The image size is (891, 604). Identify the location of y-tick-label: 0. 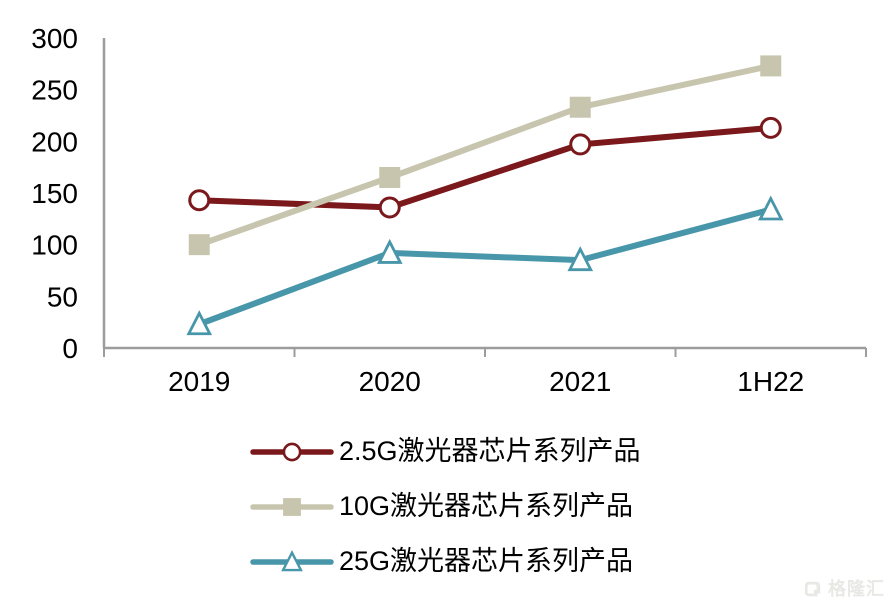
(70, 348).